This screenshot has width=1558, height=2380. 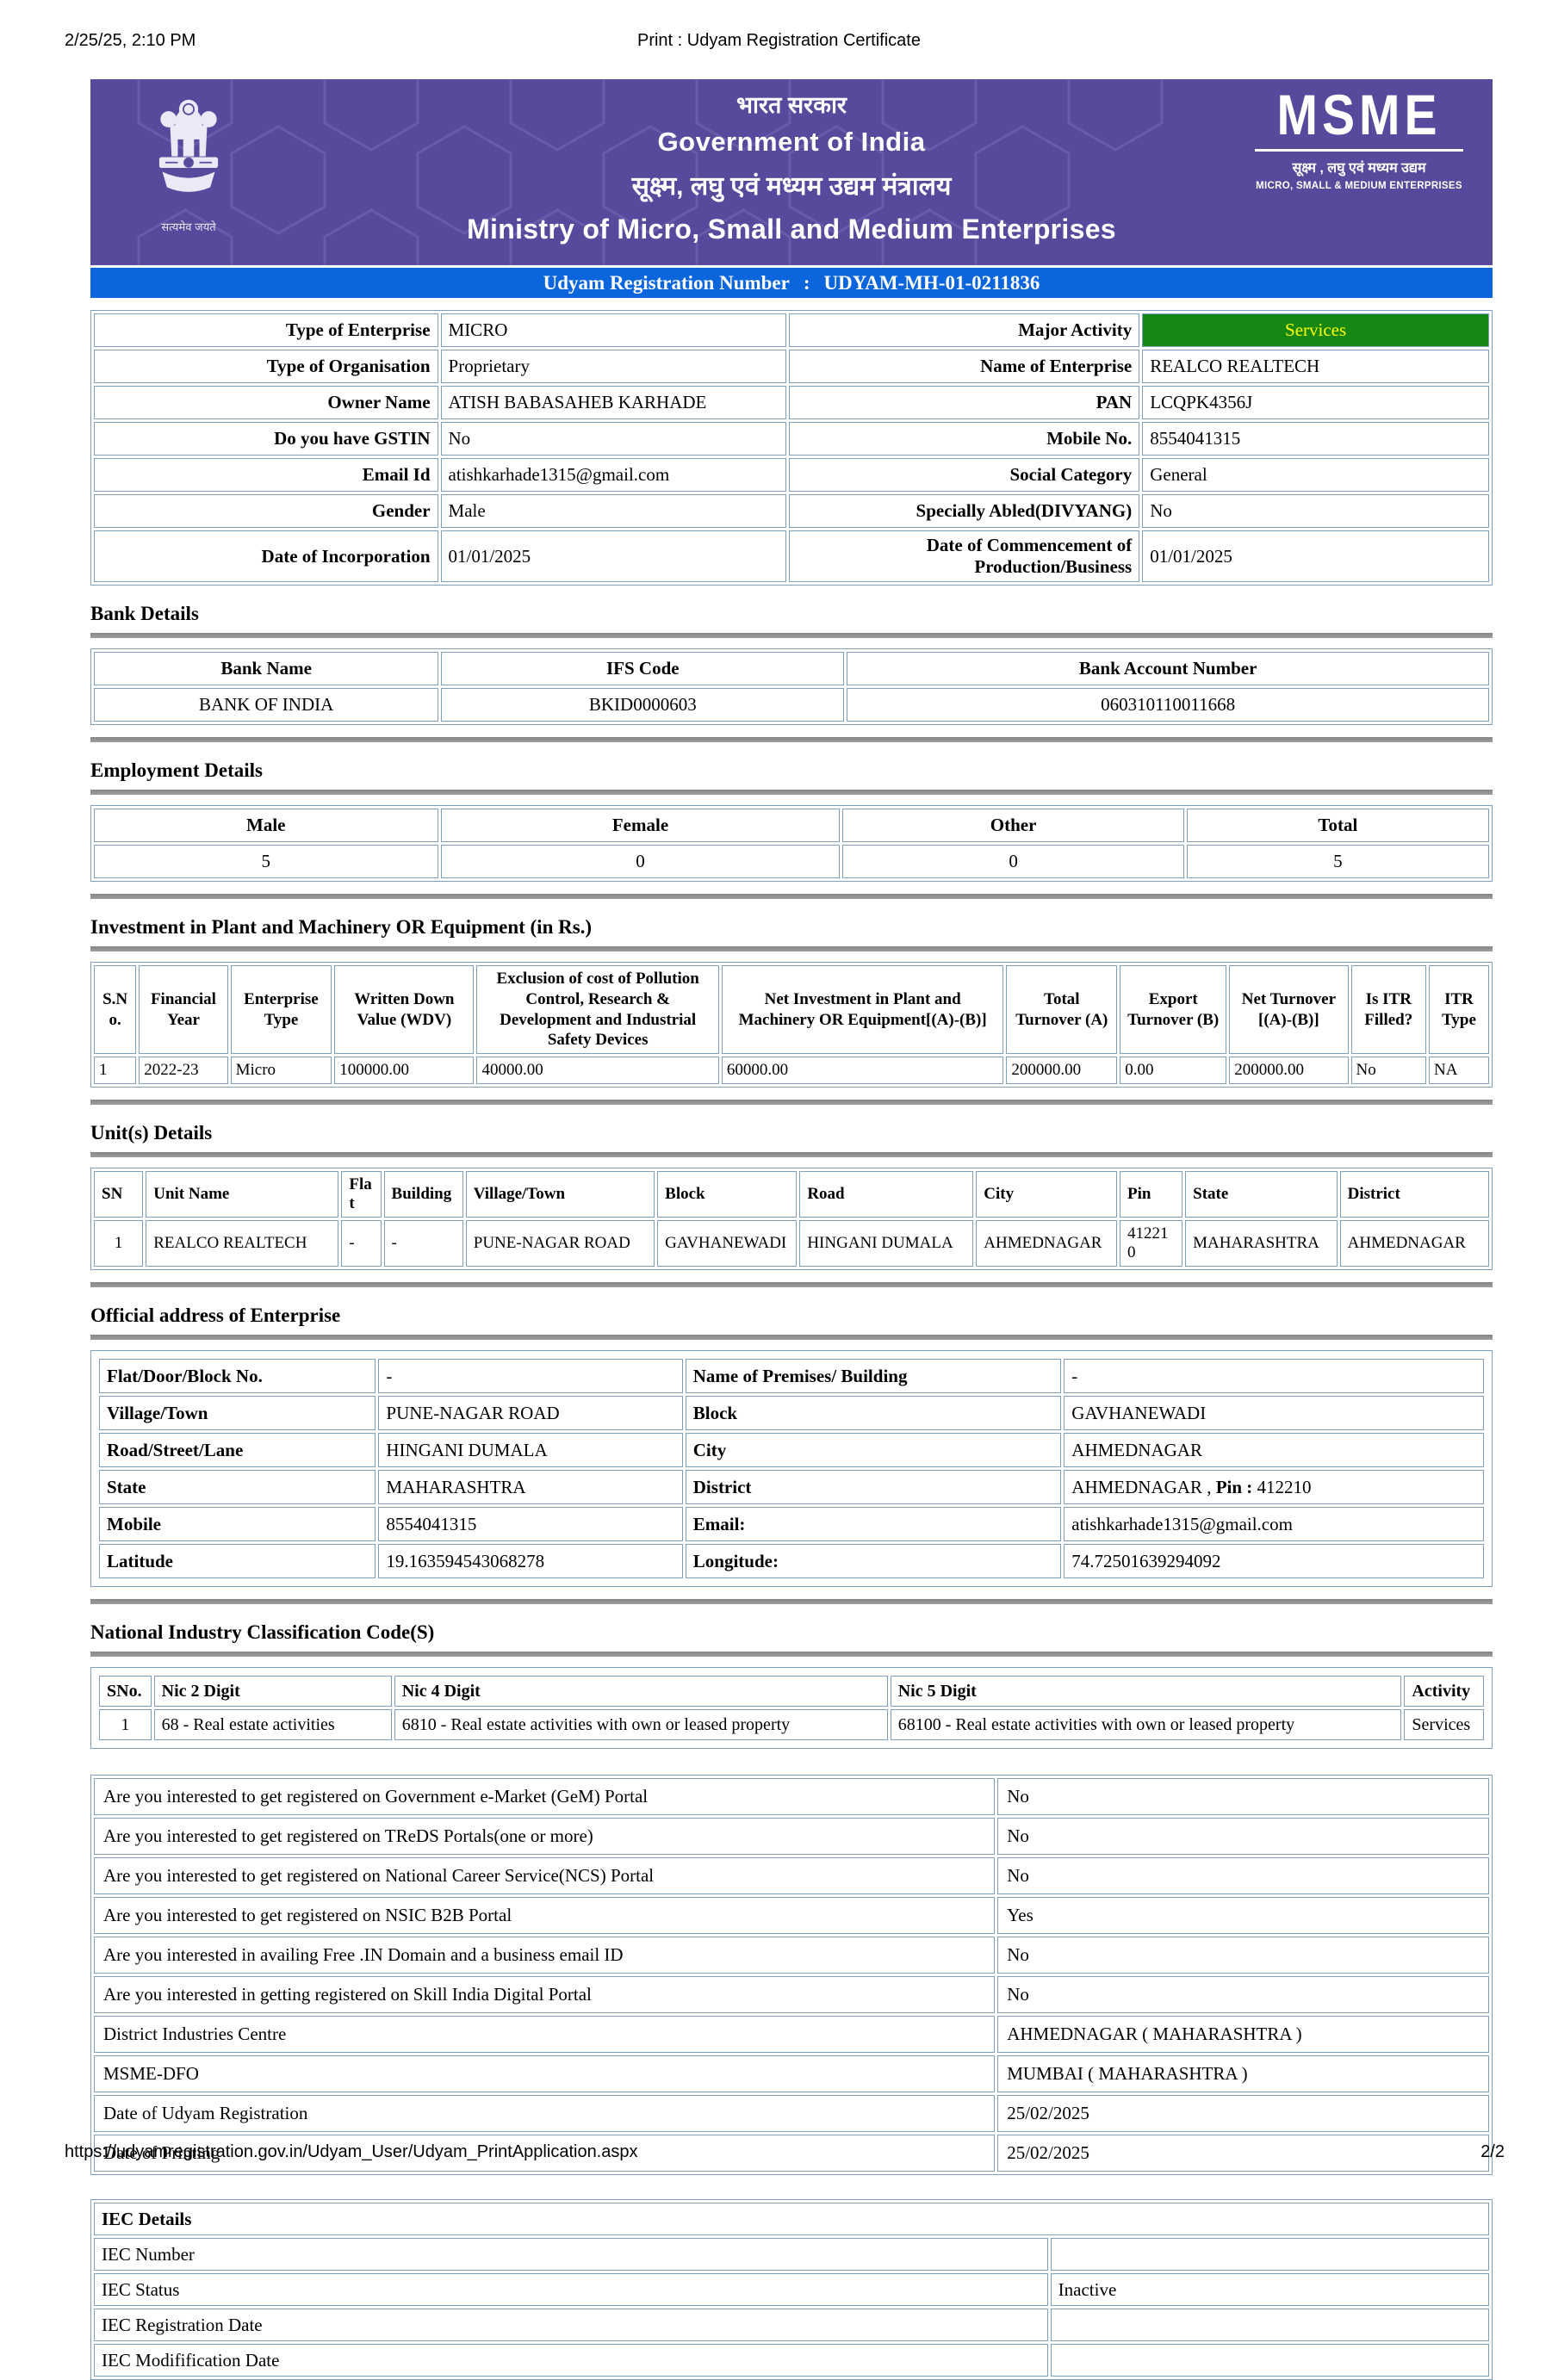 I want to click on value-cell: AHMEDNAGAR , Pin : 412210, so click(x=1274, y=1487).